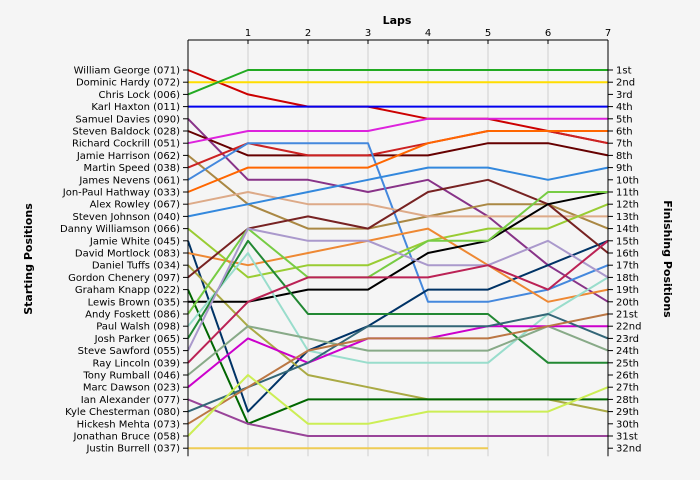  What do you see at coordinates (624, 168) in the screenshot?
I see `finish-position-label: 9th` at bounding box center [624, 168].